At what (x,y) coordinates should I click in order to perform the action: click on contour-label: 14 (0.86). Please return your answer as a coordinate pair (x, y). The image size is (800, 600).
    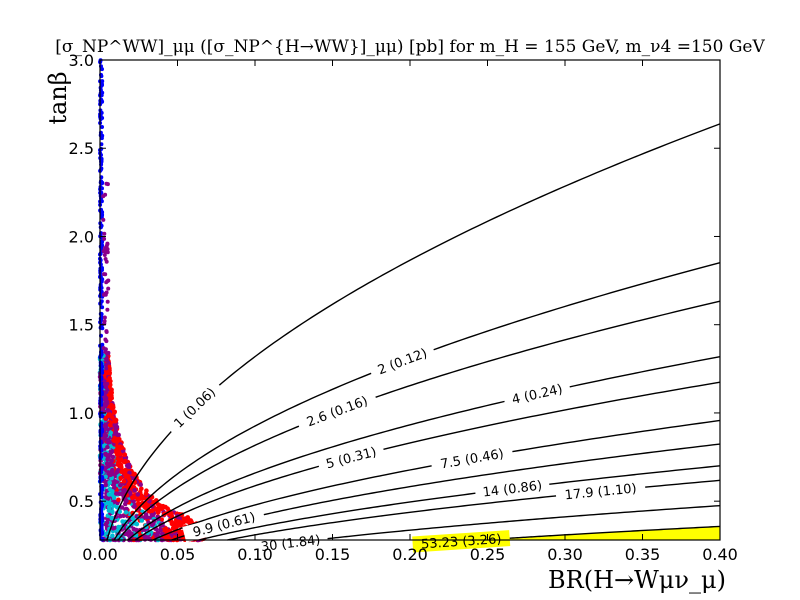
    Looking at the image, I should click on (512, 489).